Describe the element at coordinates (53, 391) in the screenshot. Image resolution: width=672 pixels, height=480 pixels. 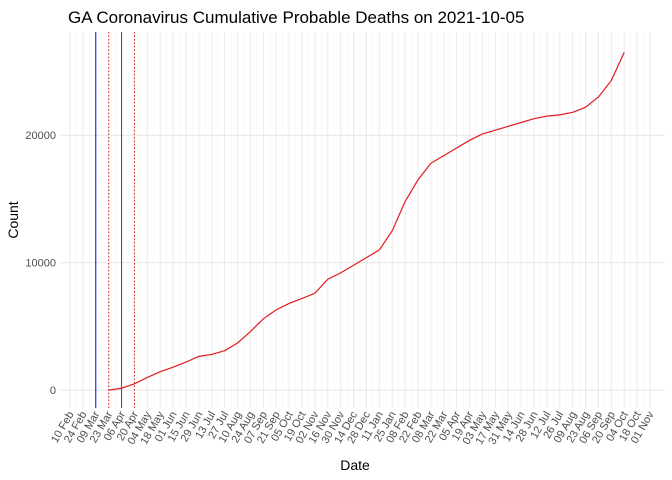
I see `y-tick-label: 0` at that location.